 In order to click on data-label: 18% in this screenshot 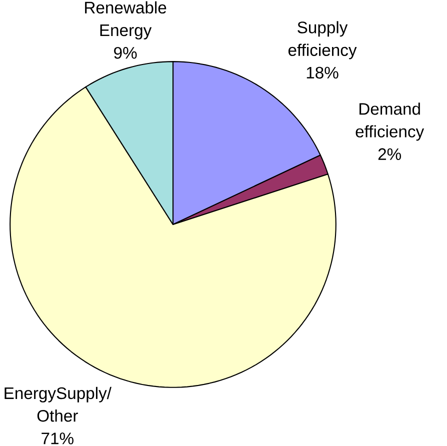, I will do `click(322, 73)`.